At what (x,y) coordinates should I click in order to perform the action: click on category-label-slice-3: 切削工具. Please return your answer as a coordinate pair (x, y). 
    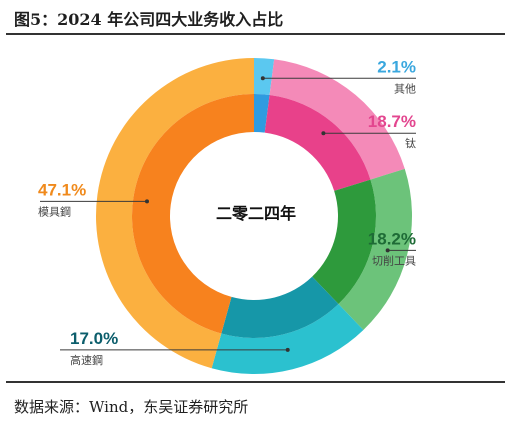
    Looking at the image, I should click on (394, 260).